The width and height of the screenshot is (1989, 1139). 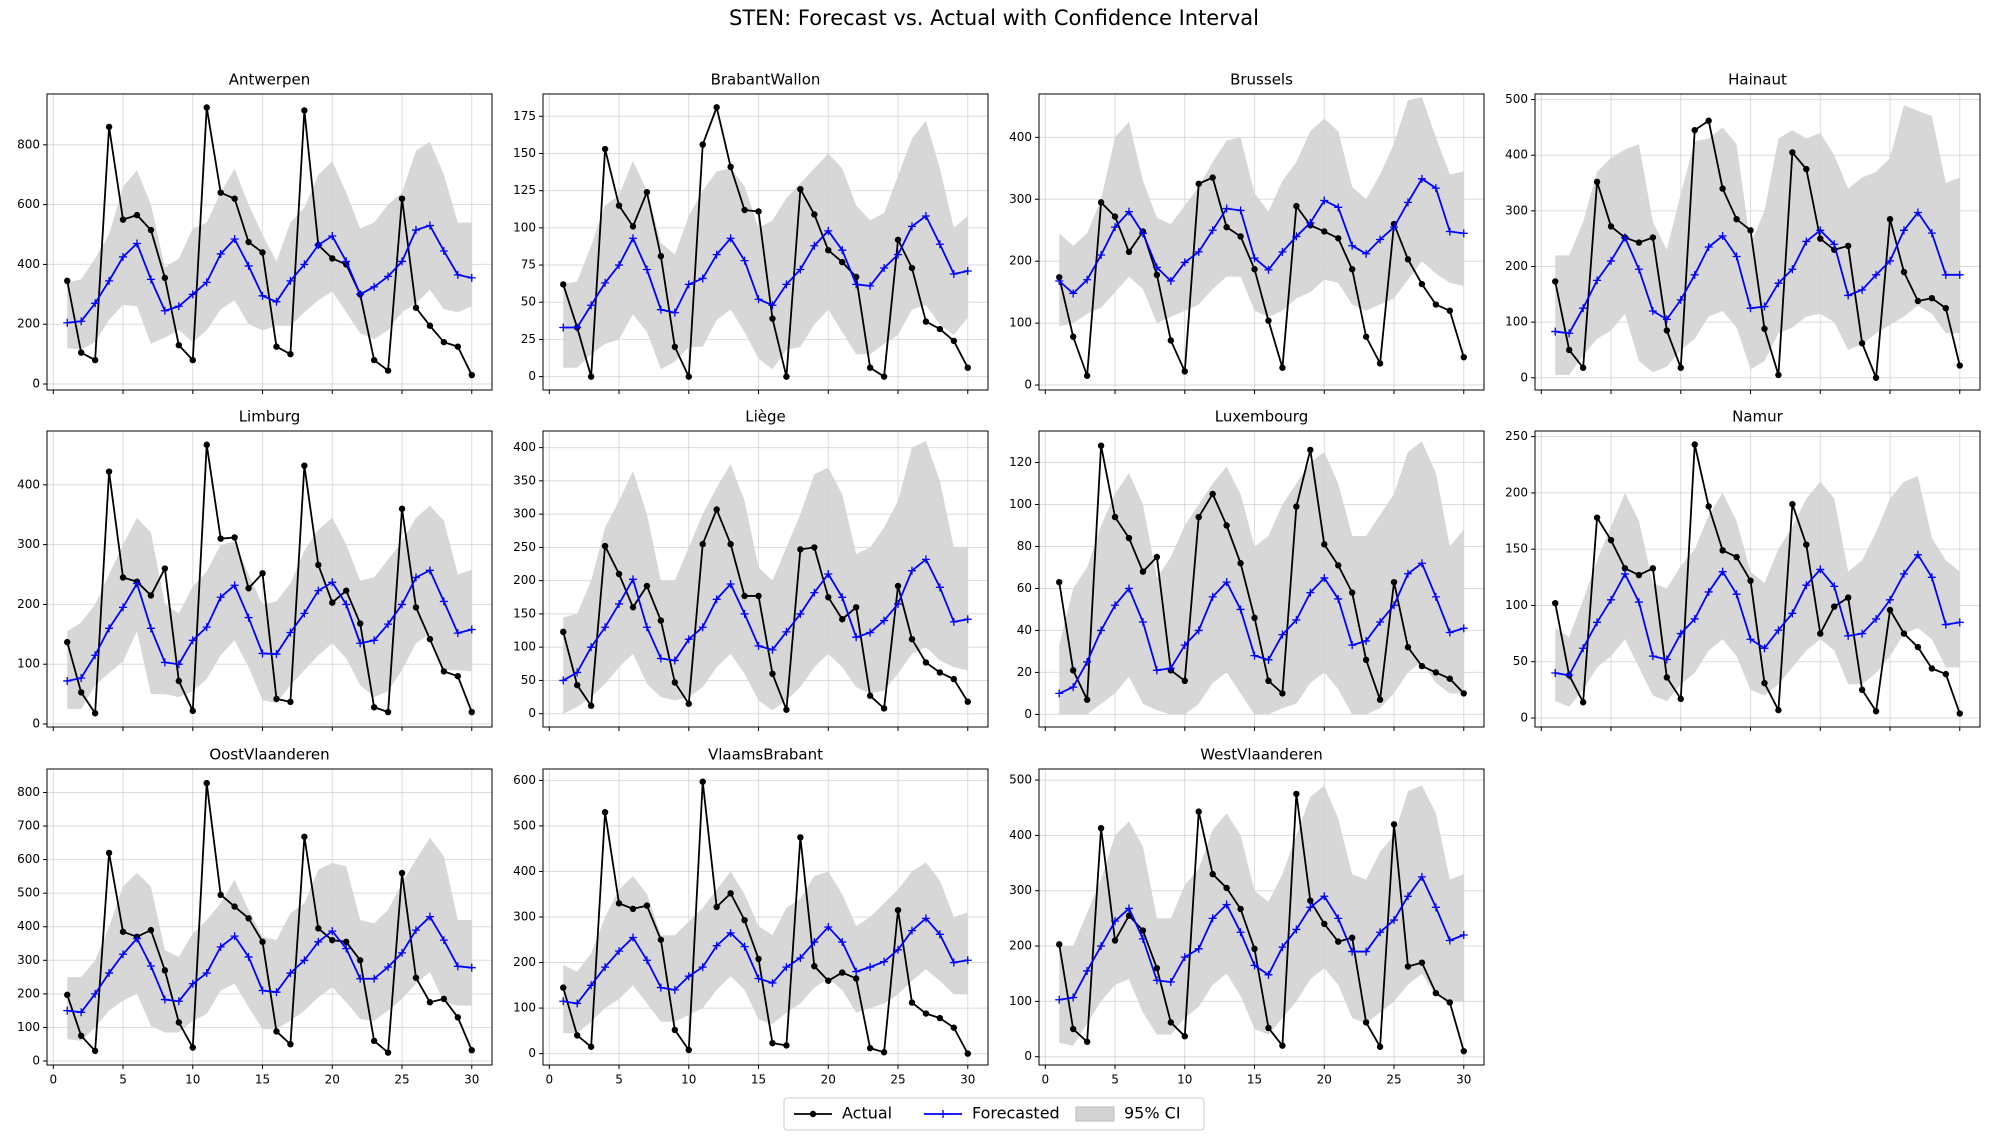 What do you see at coordinates (1020, 323) in the screenshot?
I see `y-tick-label: 100` at bounding box center [1020, 323].